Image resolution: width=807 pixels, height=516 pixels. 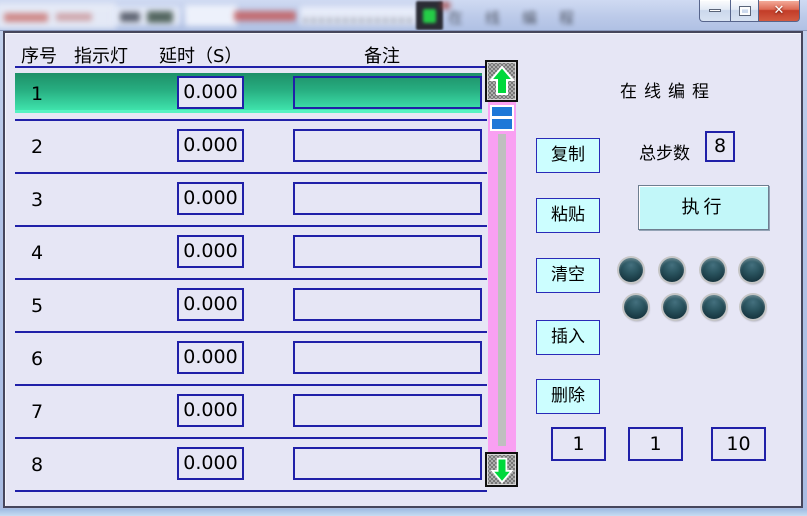 What do you see at coordinates (522, 18) in the screenshot?
I see `window-title: 在线编程` at bounding box center [522, 18].